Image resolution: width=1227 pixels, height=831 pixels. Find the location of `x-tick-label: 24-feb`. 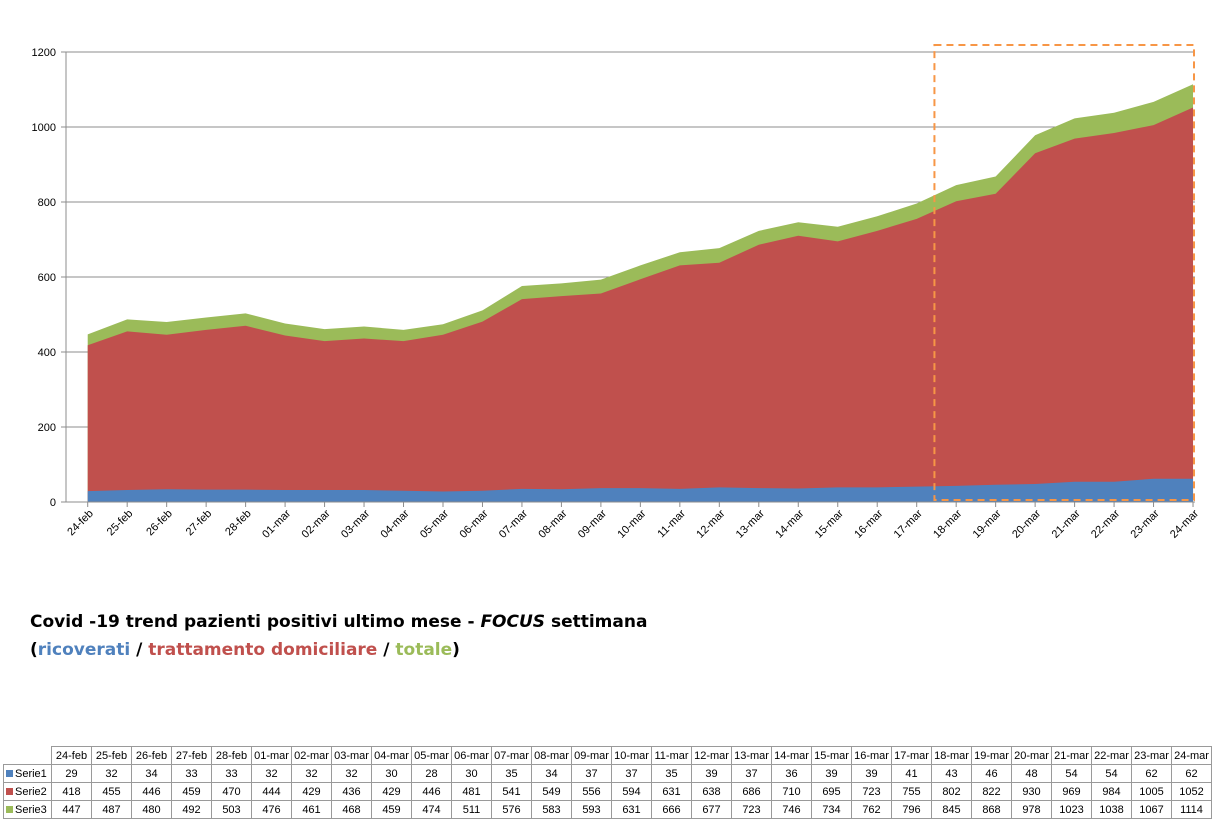

x-tick-label: 24-feb is located at coordinates (80, 523).